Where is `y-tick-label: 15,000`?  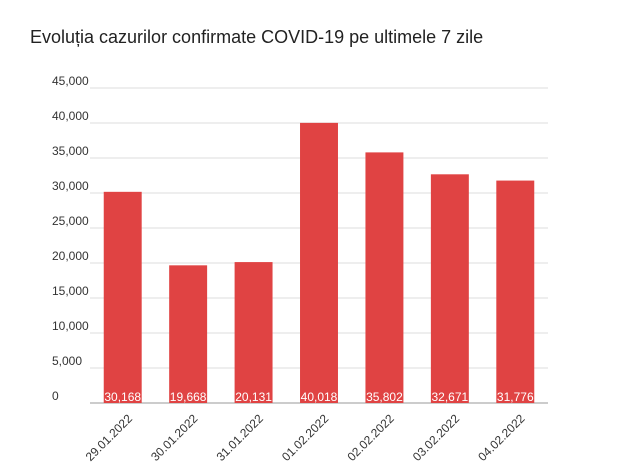
y-tick-label: 15,000 is located at coordinates (70, 291).